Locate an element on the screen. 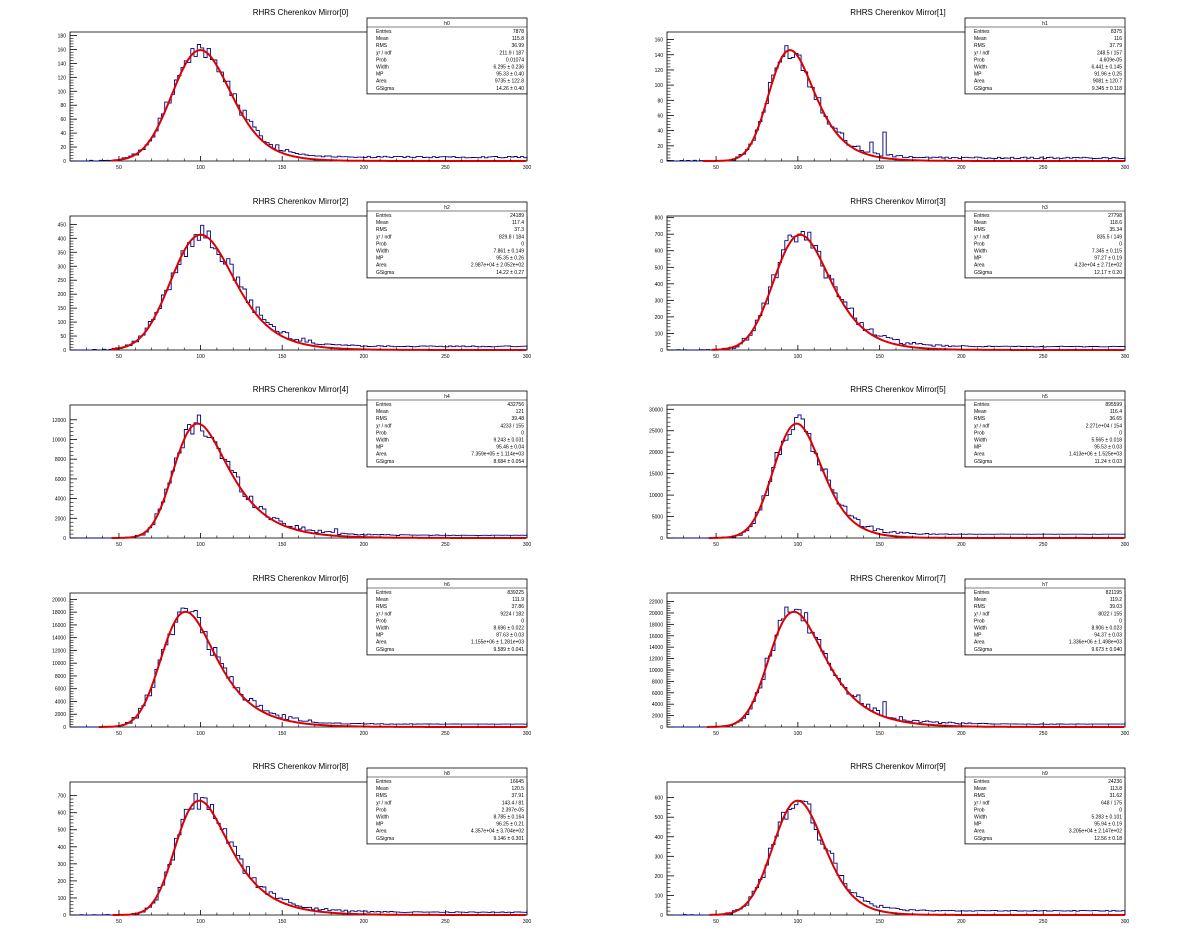 The width and height of the screenshot is (1196, 944). stats-value: 39.48 is located at coordinates (517, 419).